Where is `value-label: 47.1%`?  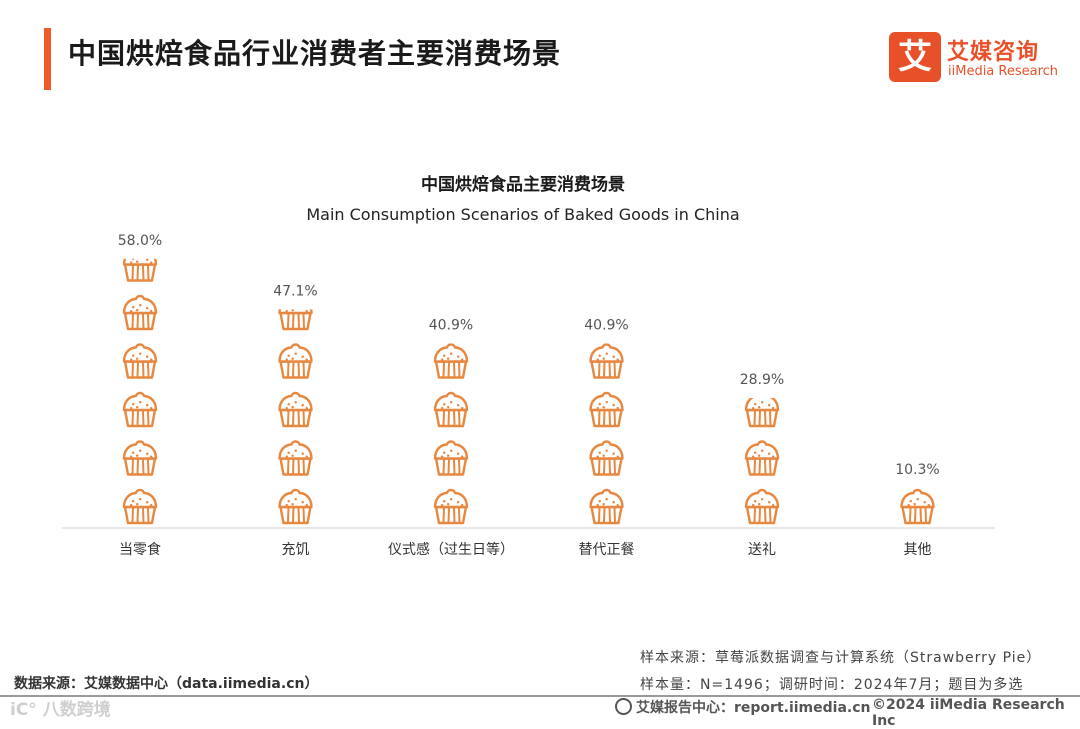
value-label: 47.1% is located at coordinates (295, 291).